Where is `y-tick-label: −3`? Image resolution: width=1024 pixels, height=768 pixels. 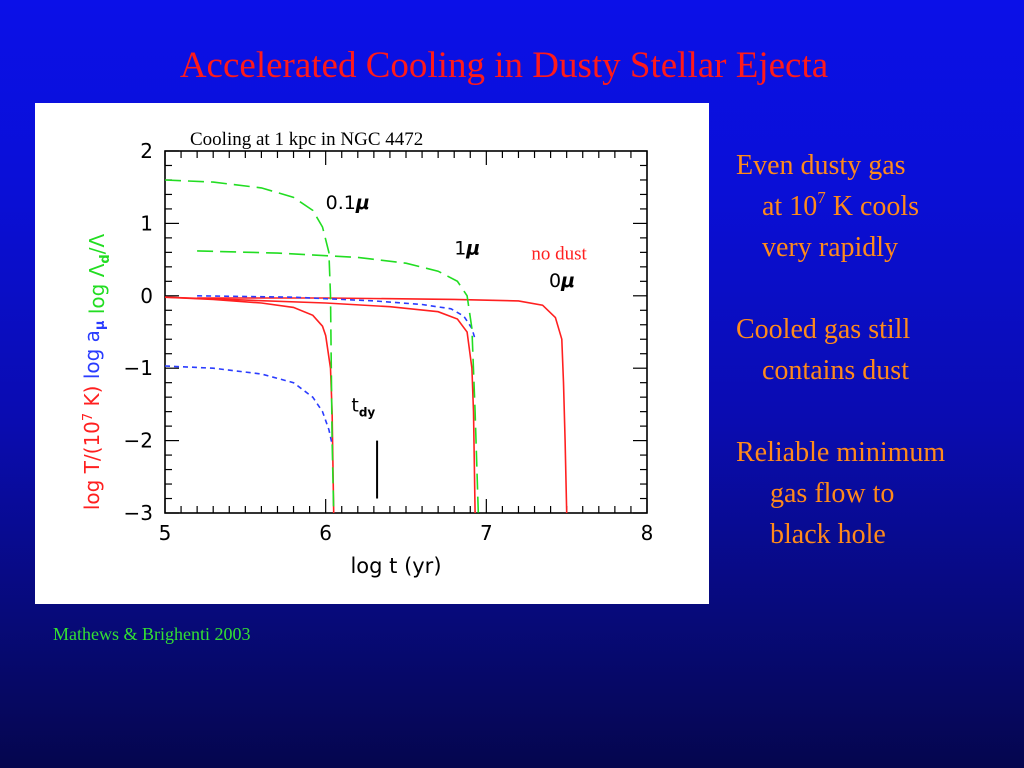 y-tick-label: −3 is located at coordinates (138, 513).